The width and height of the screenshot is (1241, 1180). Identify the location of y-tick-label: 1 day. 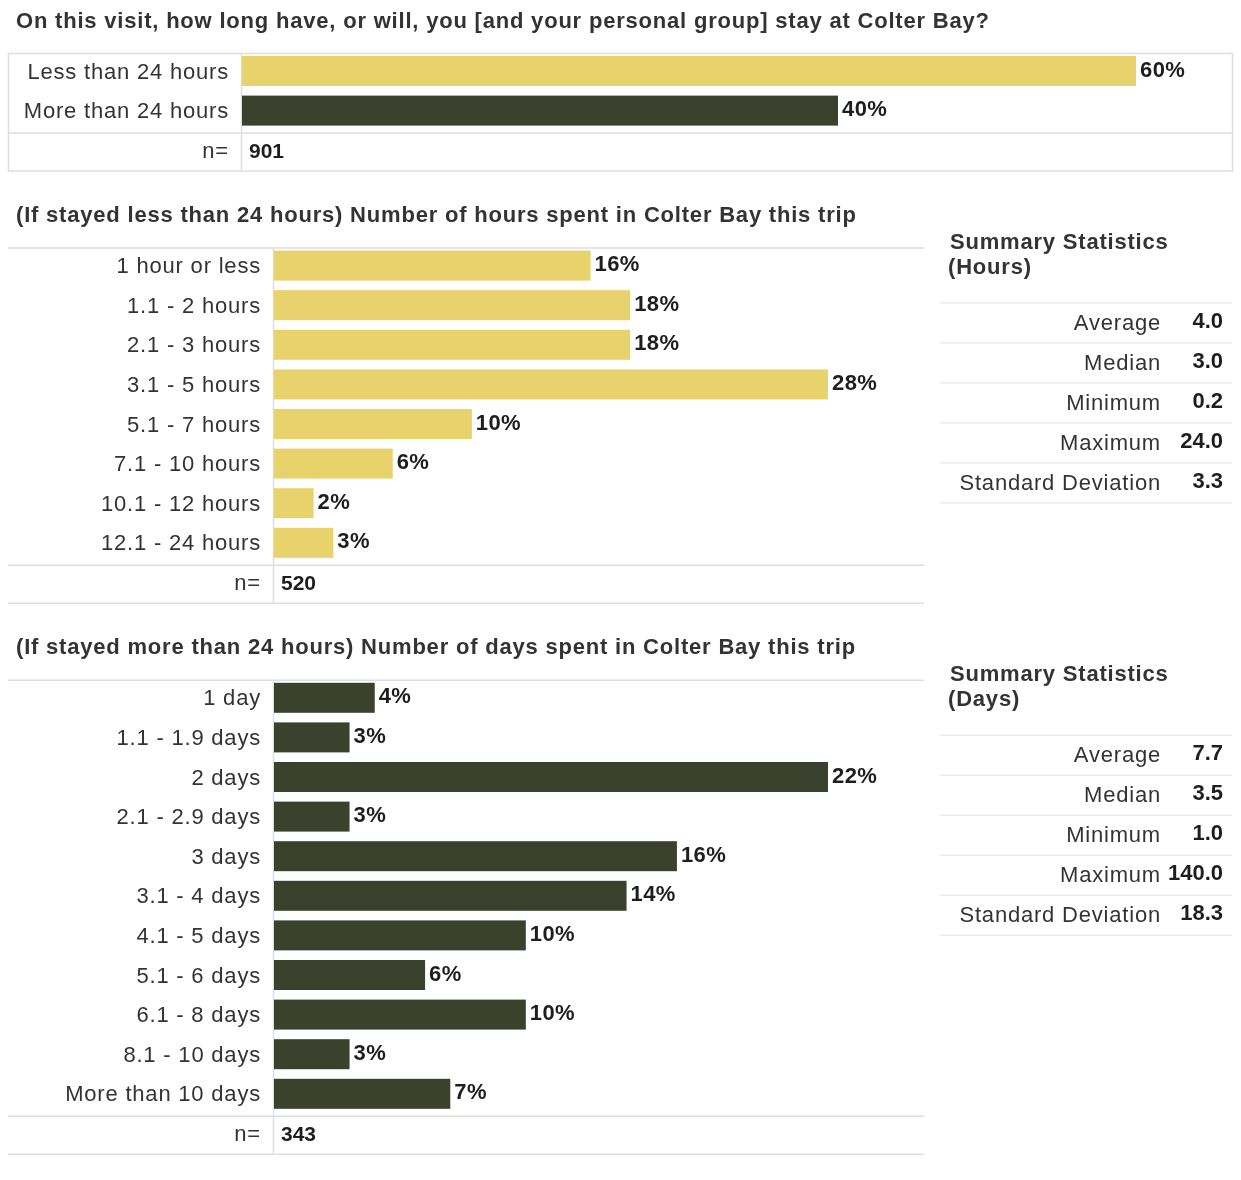
(232, 698).